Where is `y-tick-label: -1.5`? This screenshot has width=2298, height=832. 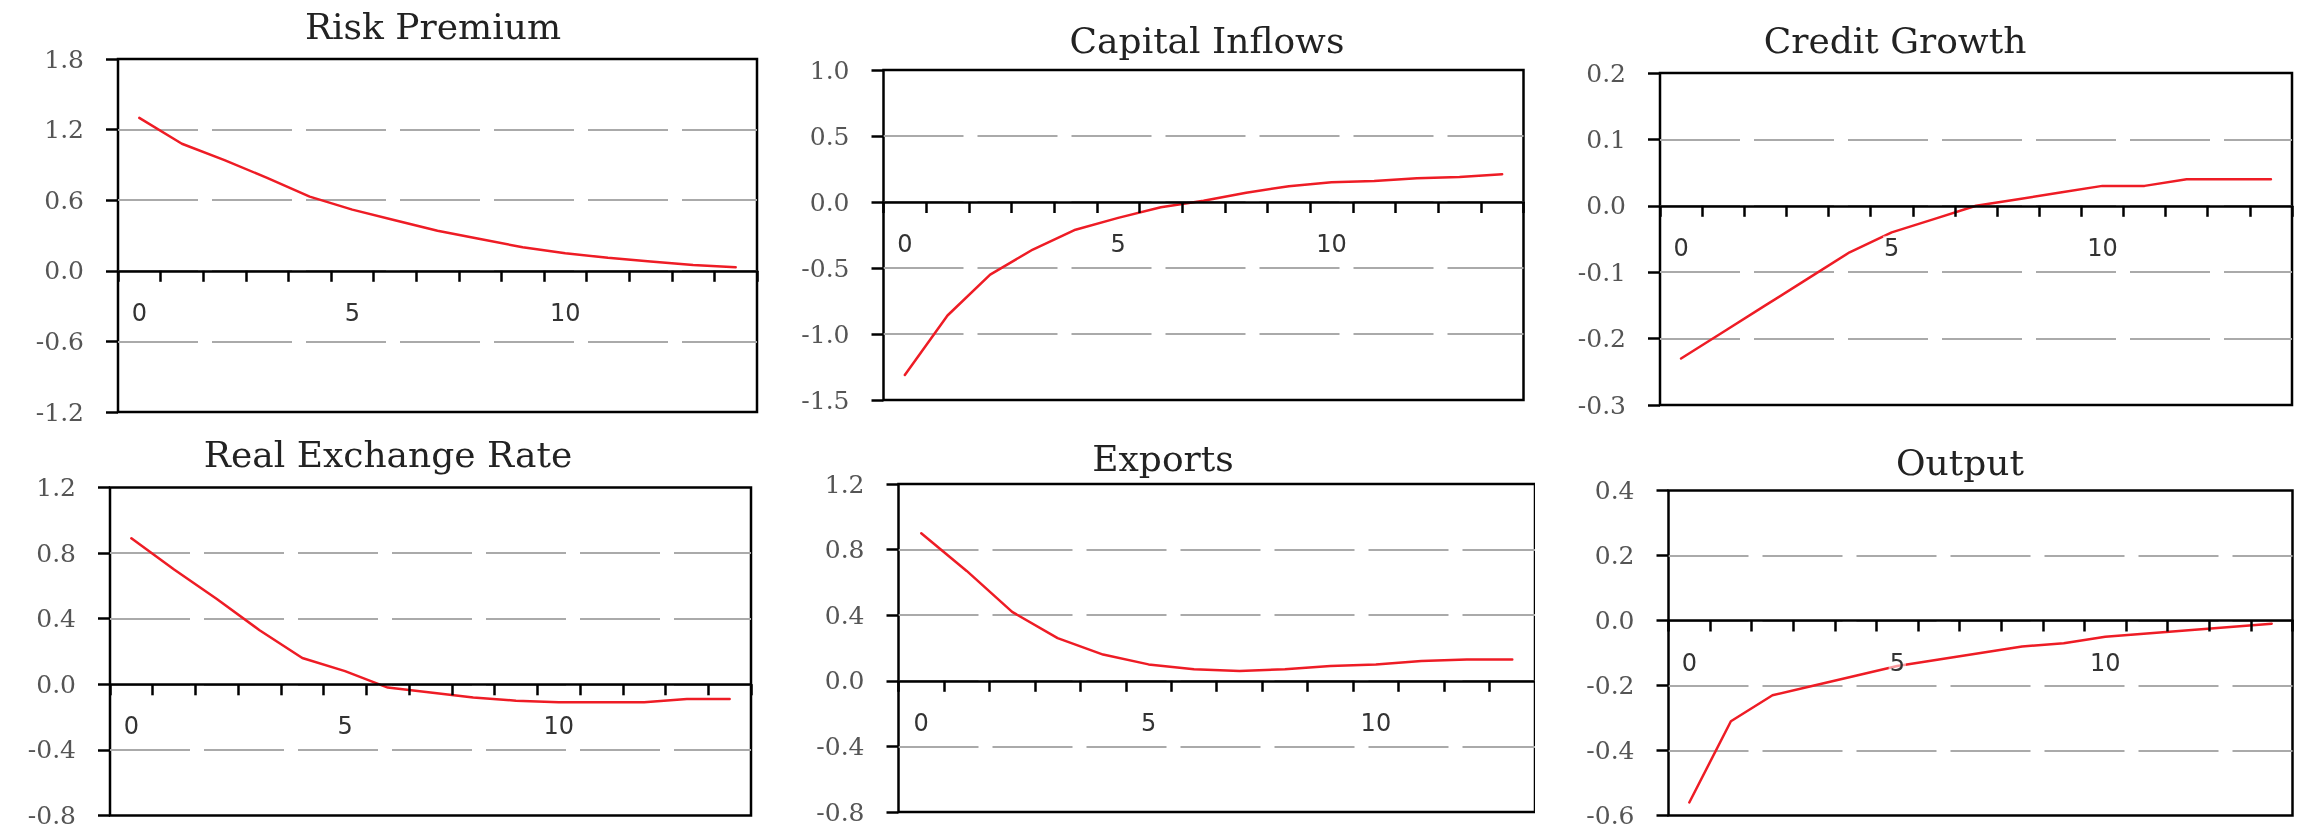 y-tick-label: -1.5 is located at coordinates (825, 400).